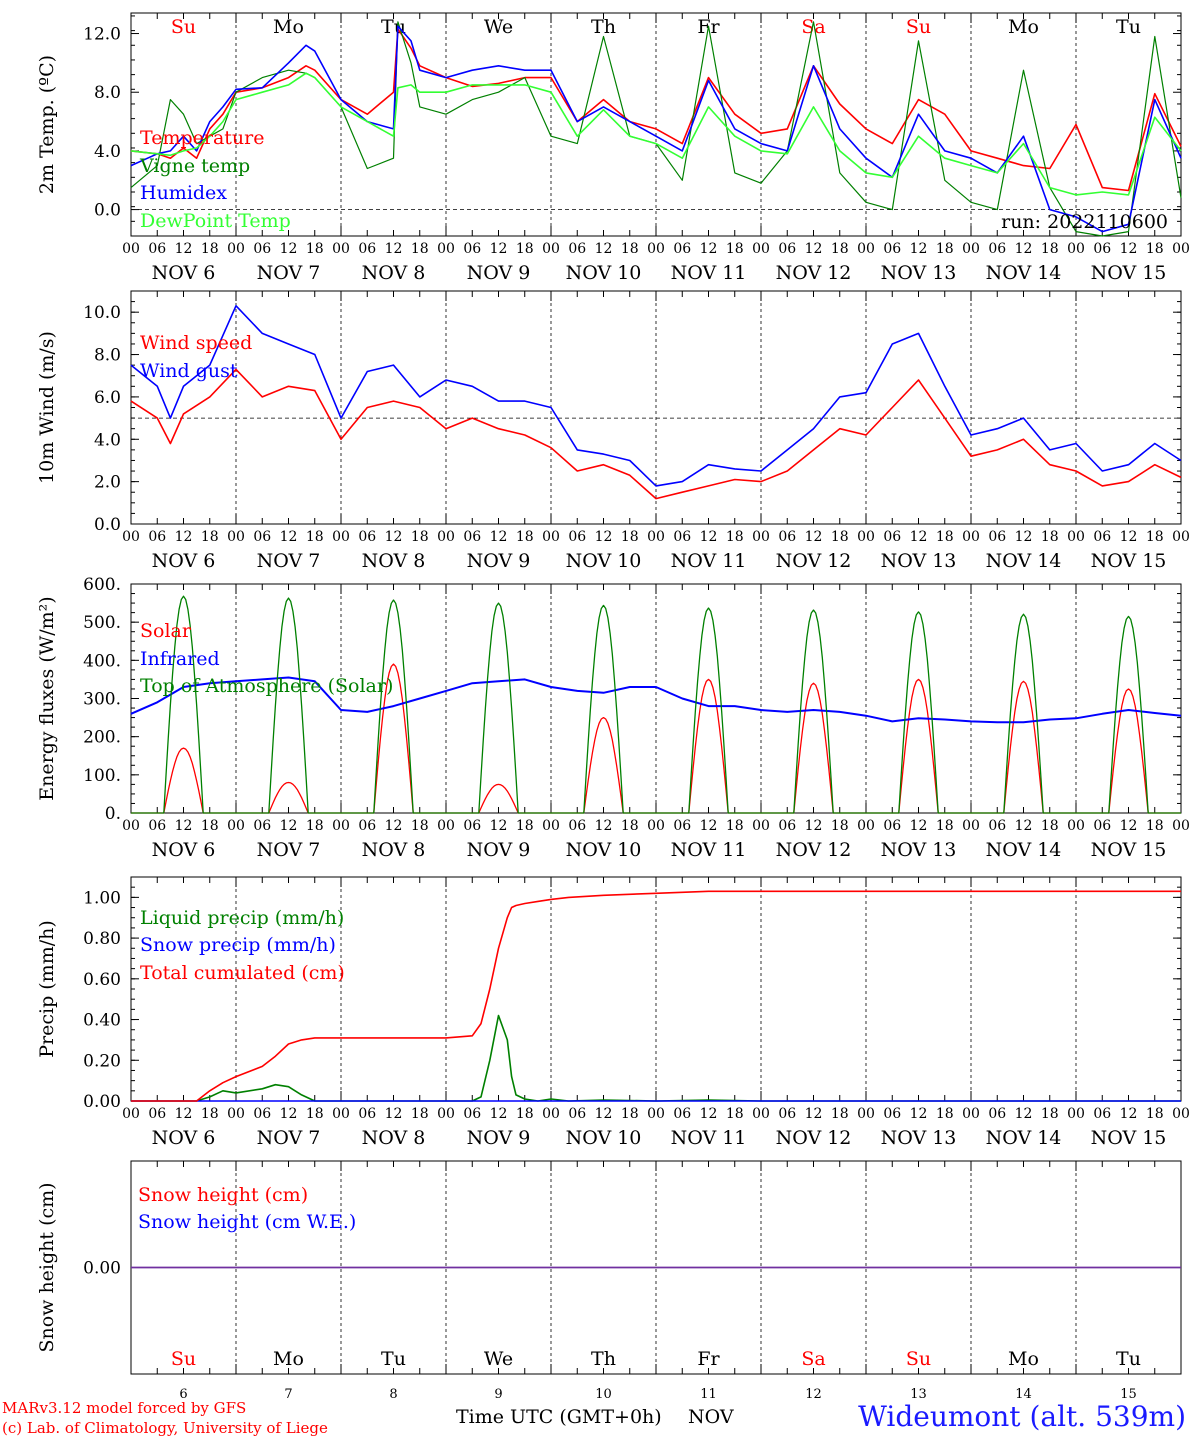 The height and width of the screenshot is (1440, 1194). I want to click on legend-entry: Snow height (cm W.E.), so click(247, 1222).